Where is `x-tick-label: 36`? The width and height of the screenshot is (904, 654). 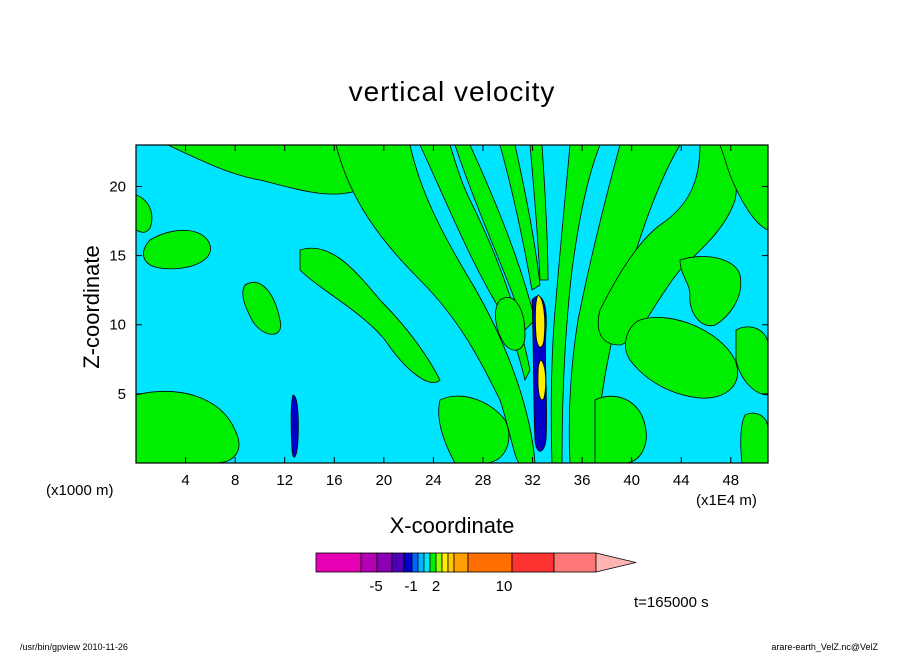 x-tick-label: 36 is located at coordinates (582, 480).